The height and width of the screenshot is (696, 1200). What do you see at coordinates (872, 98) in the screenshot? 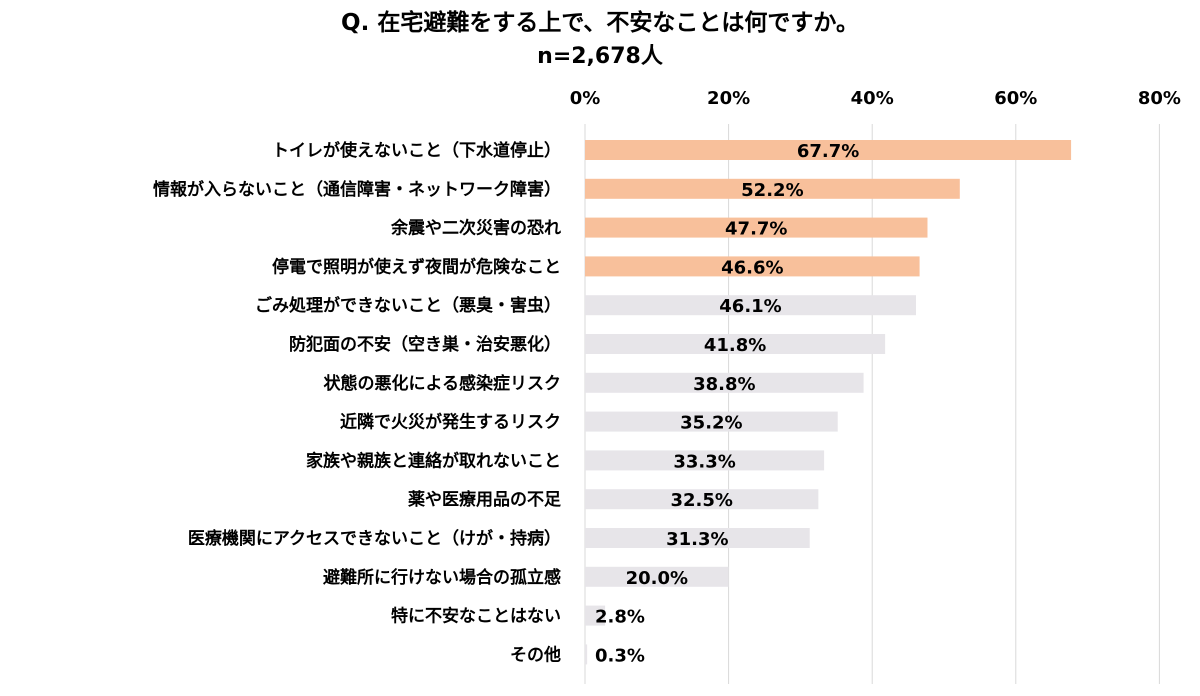
I see `x-tick-label: 40%` at bounding box center [872, 98].